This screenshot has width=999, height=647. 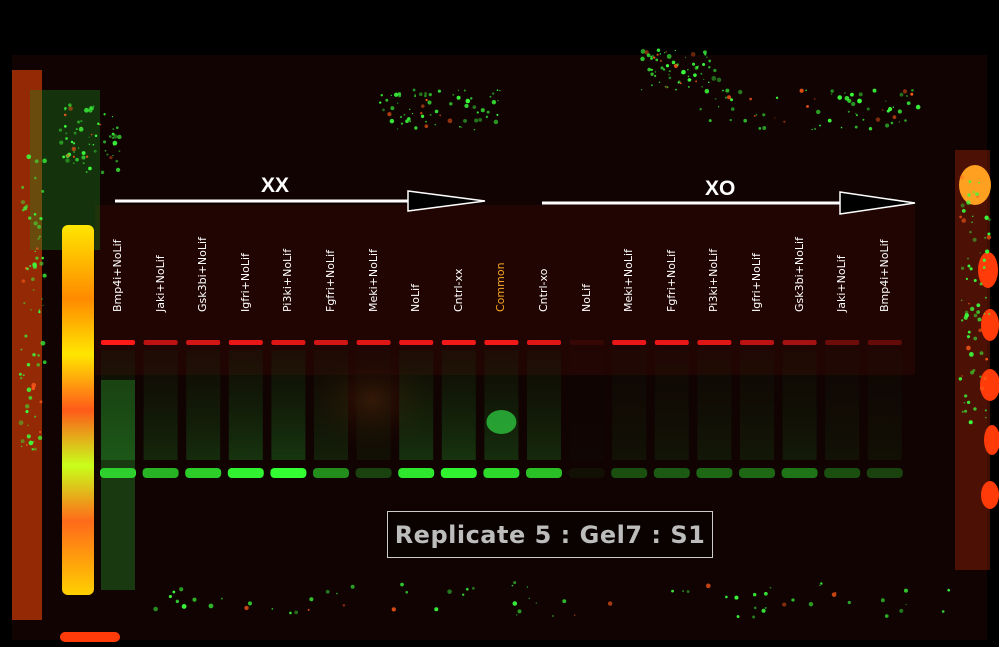 I want to click on xo-arrow, so click(x=729, y=203).